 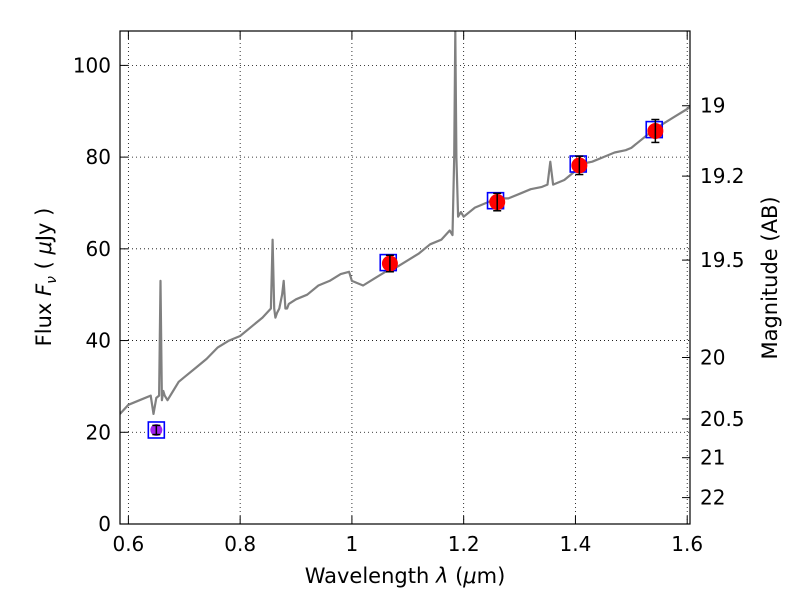 What do you see at coordinates (104, 524) in the screenshot?
I see `y-tick-label: 0` at bounding box center [104, 524].